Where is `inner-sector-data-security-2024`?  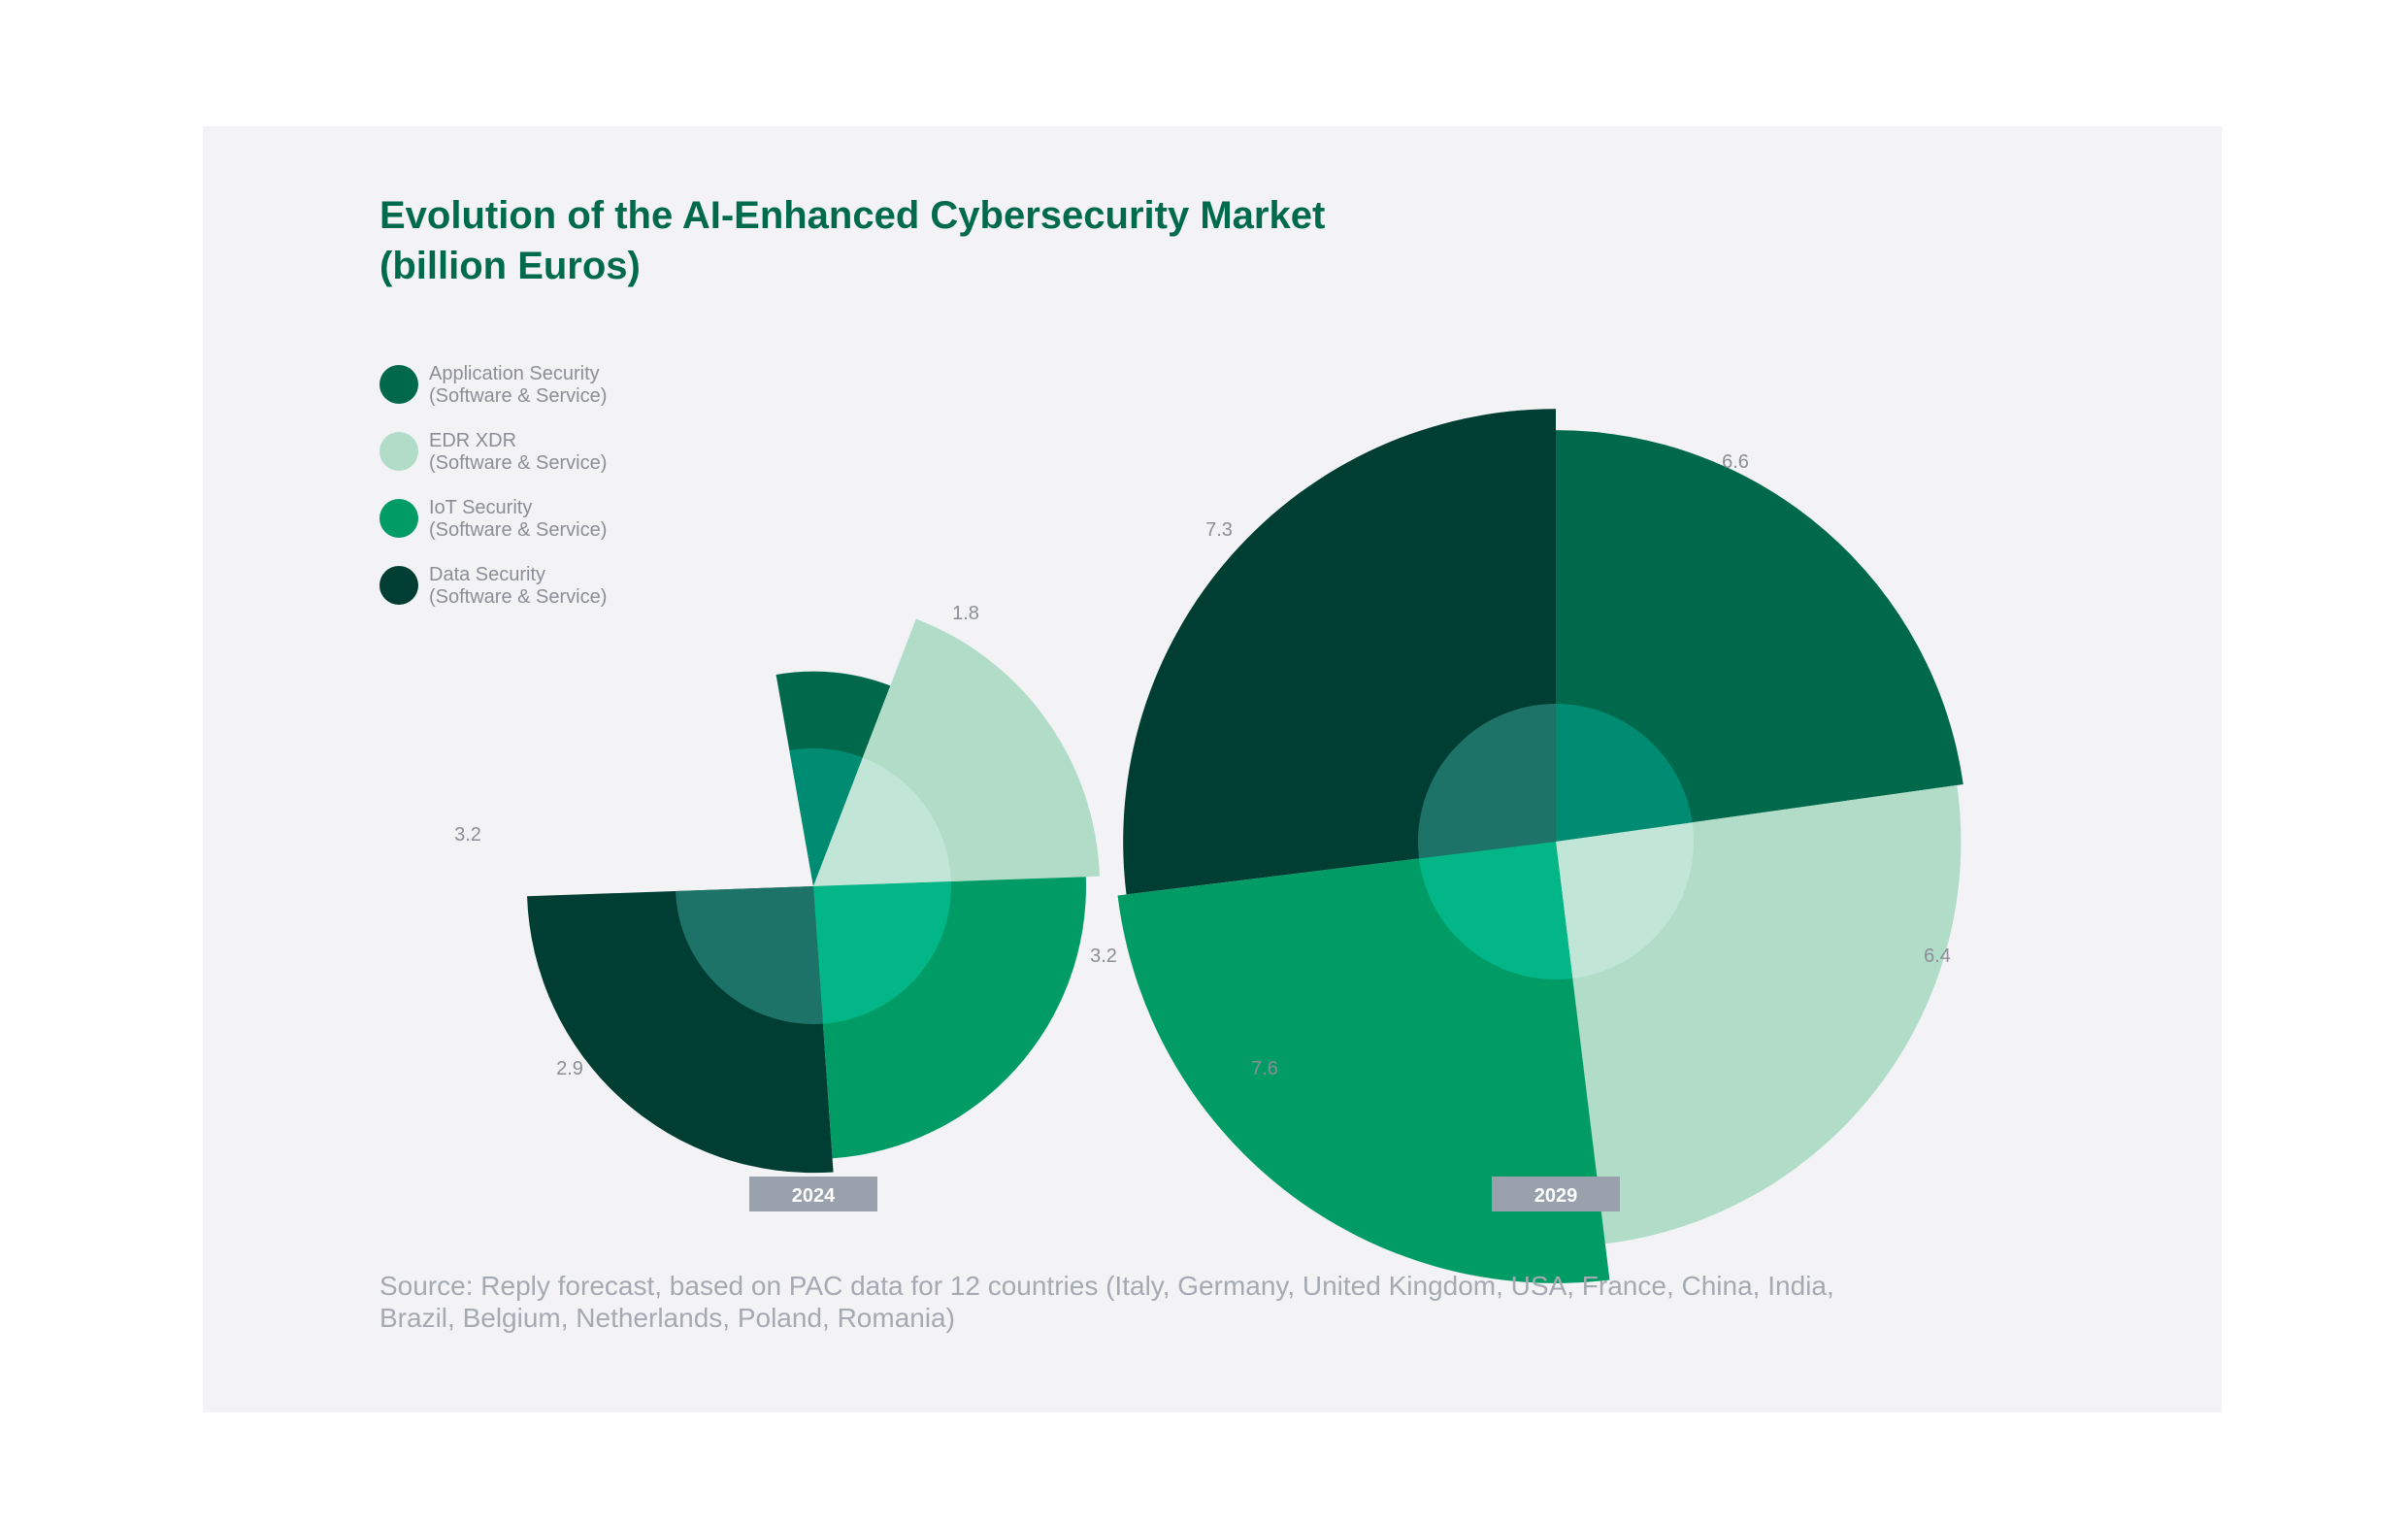 inner-sector-data-security-2024 is located at coordinates (750, 955).